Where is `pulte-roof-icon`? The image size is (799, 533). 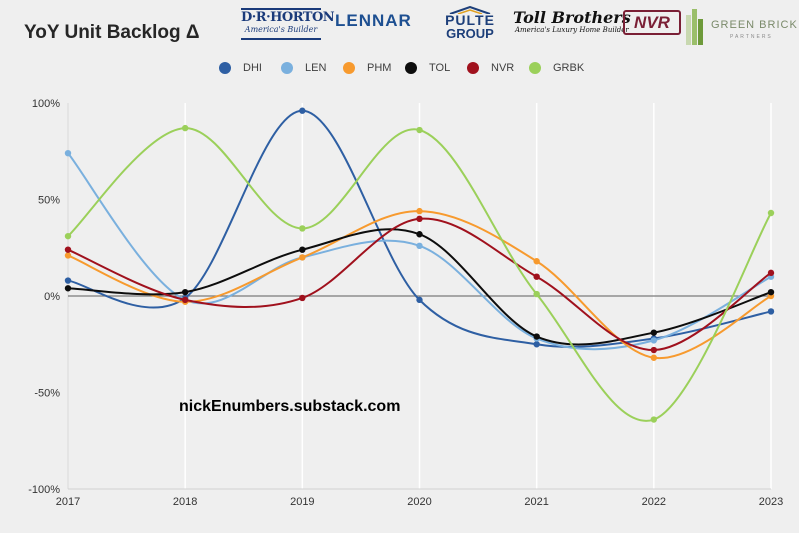
pulte-roof-icon is located at coordinates (470, 10).